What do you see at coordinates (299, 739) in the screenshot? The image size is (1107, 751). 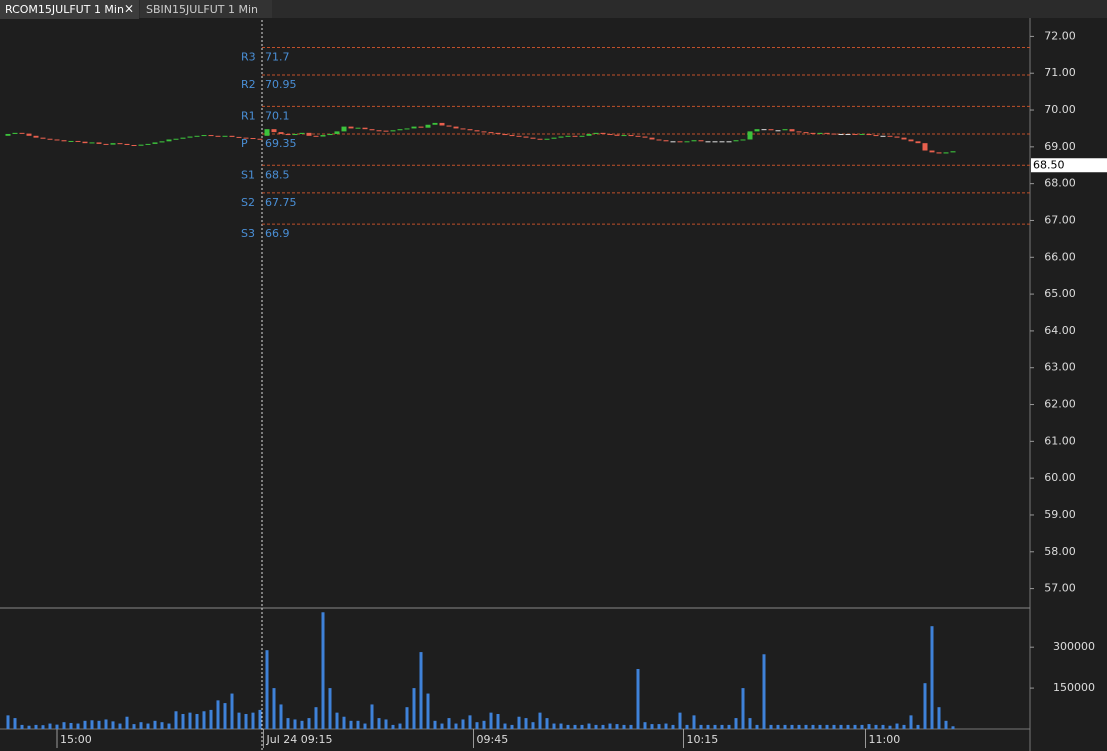 I see `x-tick-label: Jul 24 09:15` at bounding box center [299, 739].